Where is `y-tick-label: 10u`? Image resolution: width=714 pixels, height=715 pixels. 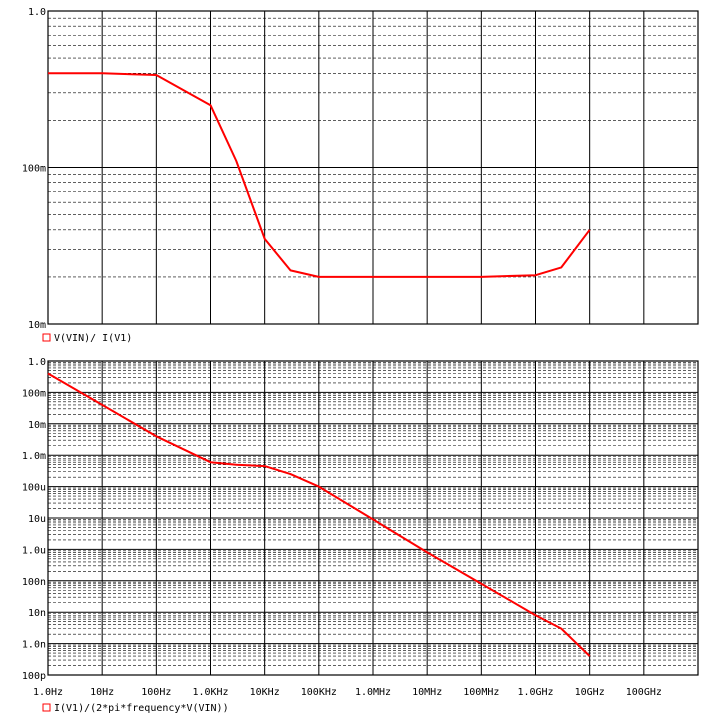 y-tick-label: 10u is located at coordinates (37, 519).